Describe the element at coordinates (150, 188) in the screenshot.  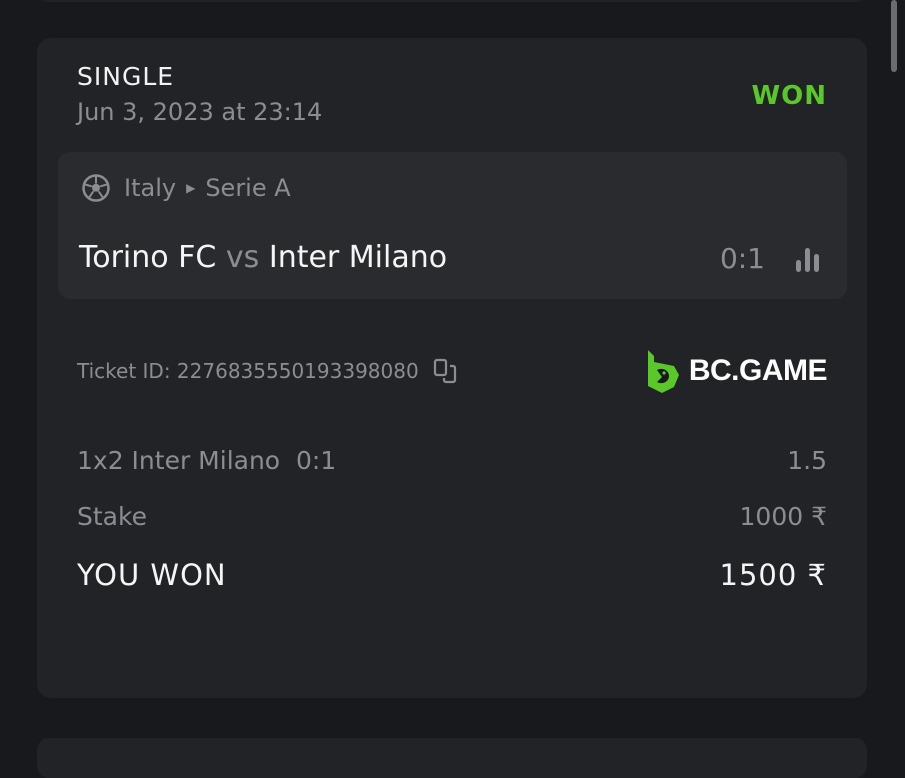
I see `country: Italy` at that location.